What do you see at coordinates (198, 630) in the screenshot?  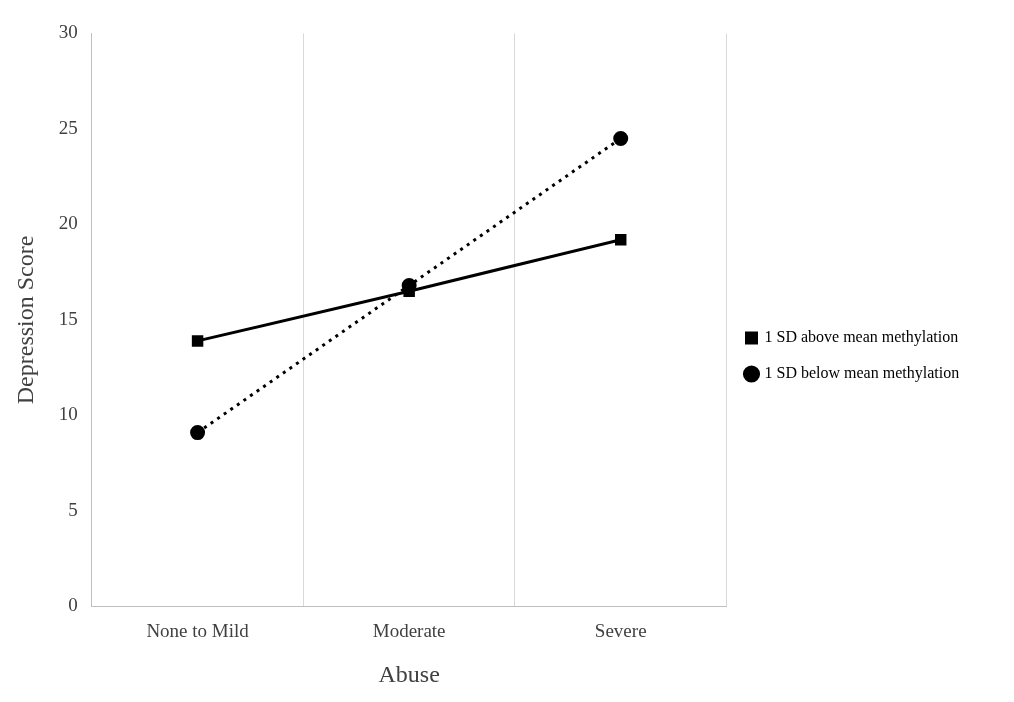 I see `x-tick-label: None to Mild` at bounding box center [198, 630].